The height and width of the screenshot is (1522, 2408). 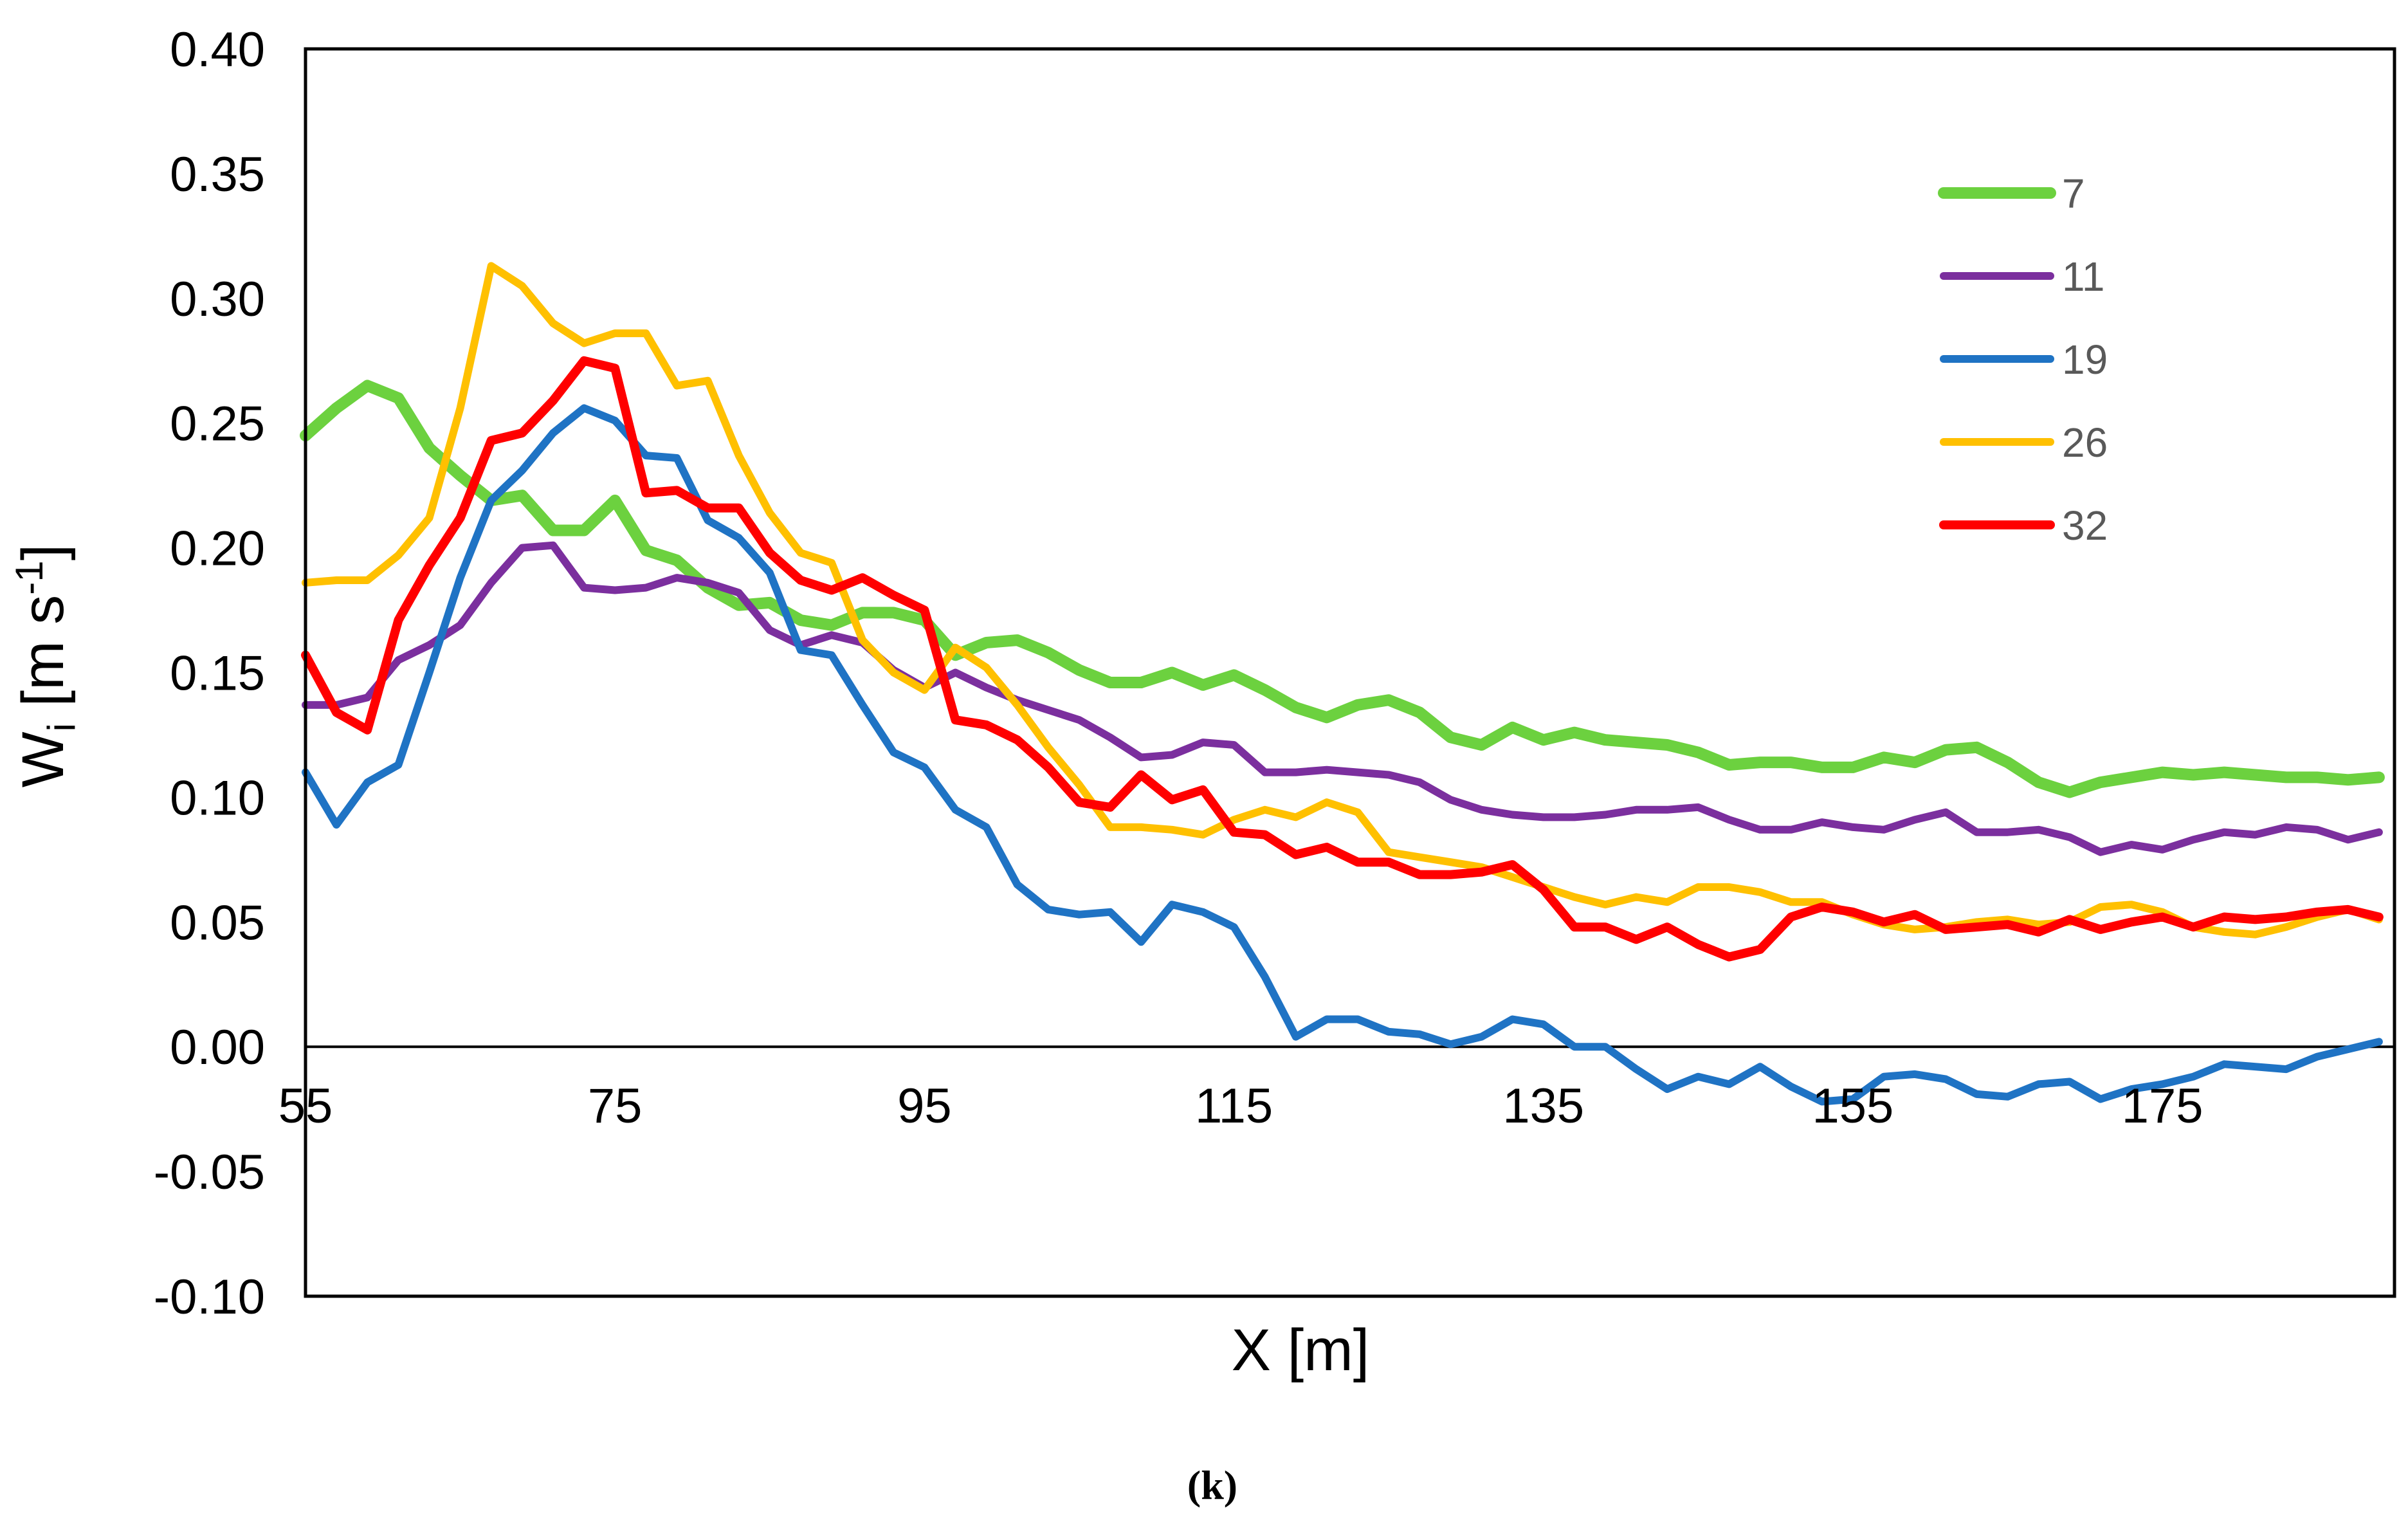 What do you see at coordinates (43, 552) in the screenshot?
I see `y-axis-title-unit-close: ]` at bounding box center [43, 552].